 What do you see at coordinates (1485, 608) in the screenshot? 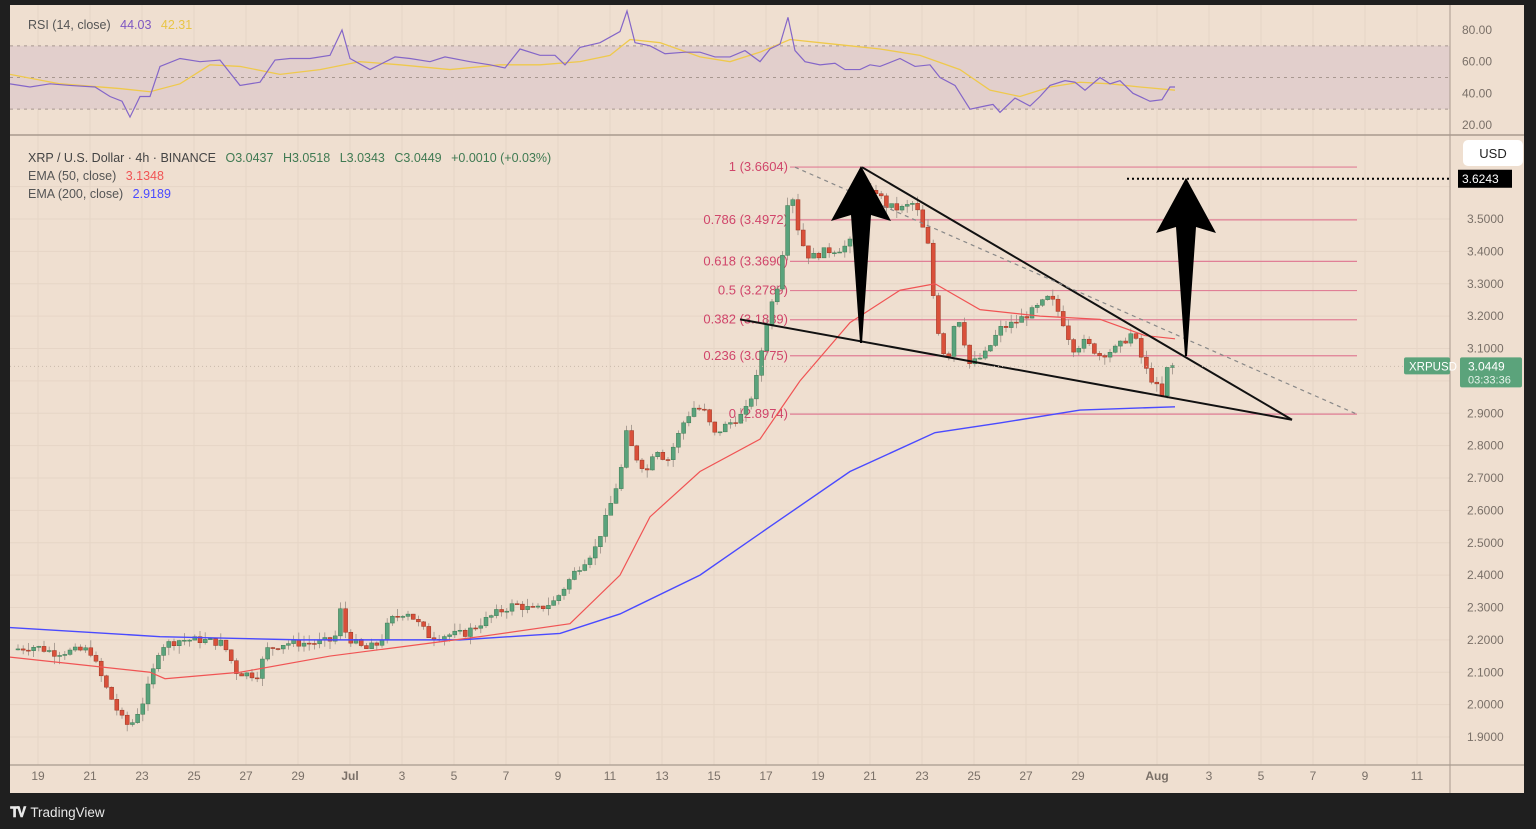
I see `price-axis-label: 2.3000` at bounding box center [1485, 608].